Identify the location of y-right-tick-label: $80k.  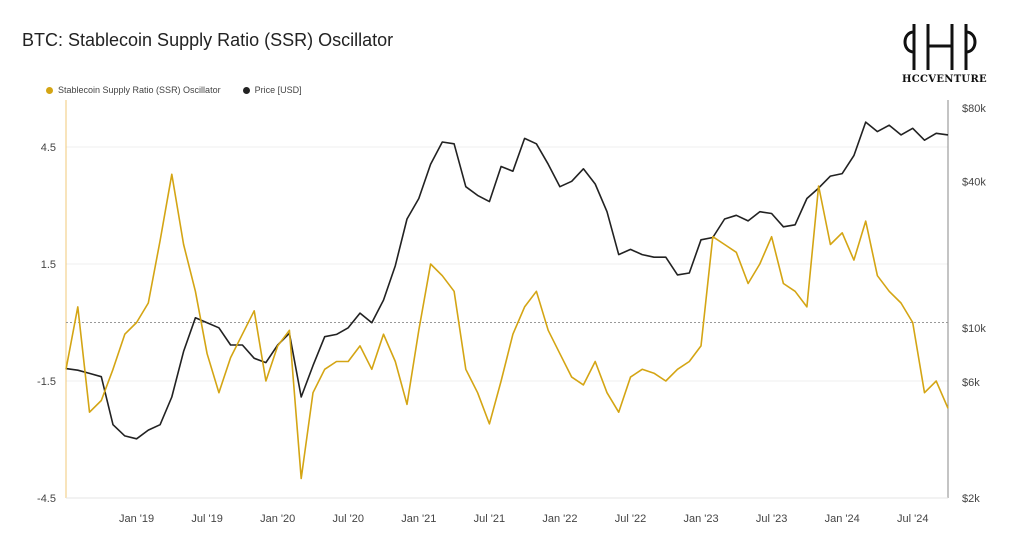
(974, 109).